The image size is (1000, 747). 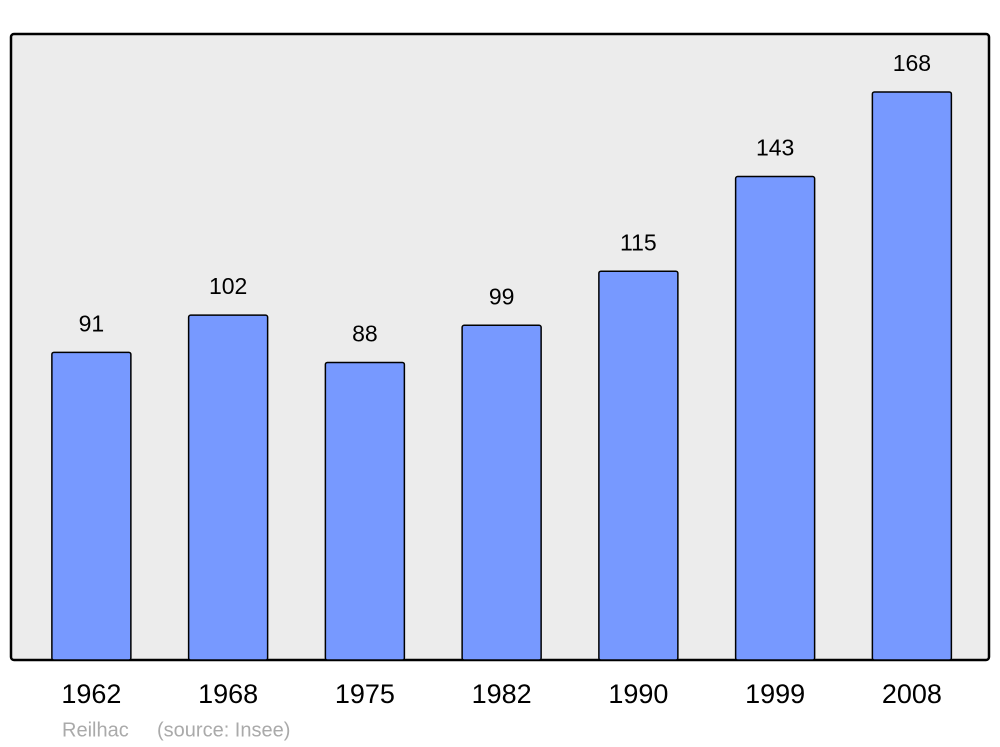 I want to click on x-tick-label: 1975, so click(x=365, y=694).